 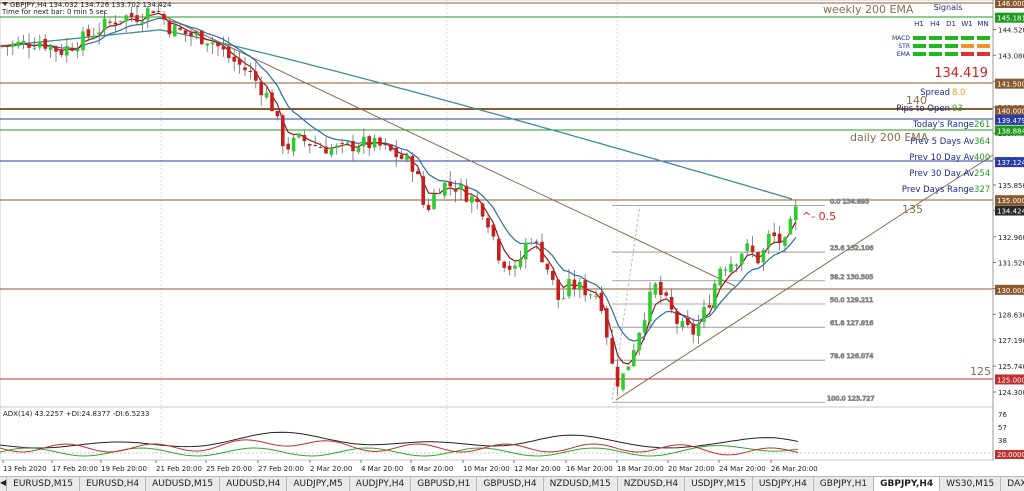 I want to click on time-tick-label: 21 Feb 20:00, so click(x=179, y=469).